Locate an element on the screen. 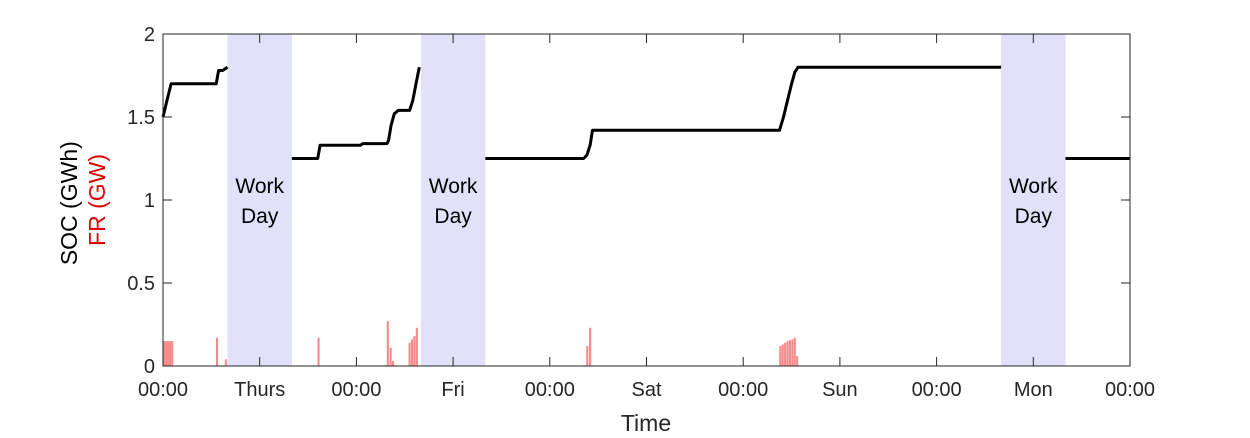  x-tick-label: Thurs is located at coordinates (259, 390).